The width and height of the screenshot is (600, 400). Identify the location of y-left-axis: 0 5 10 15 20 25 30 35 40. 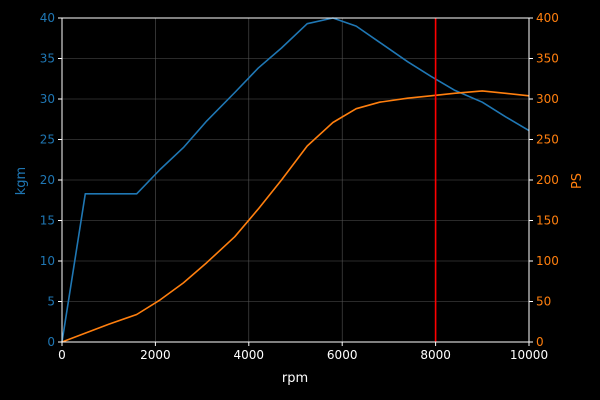
(51, 180).